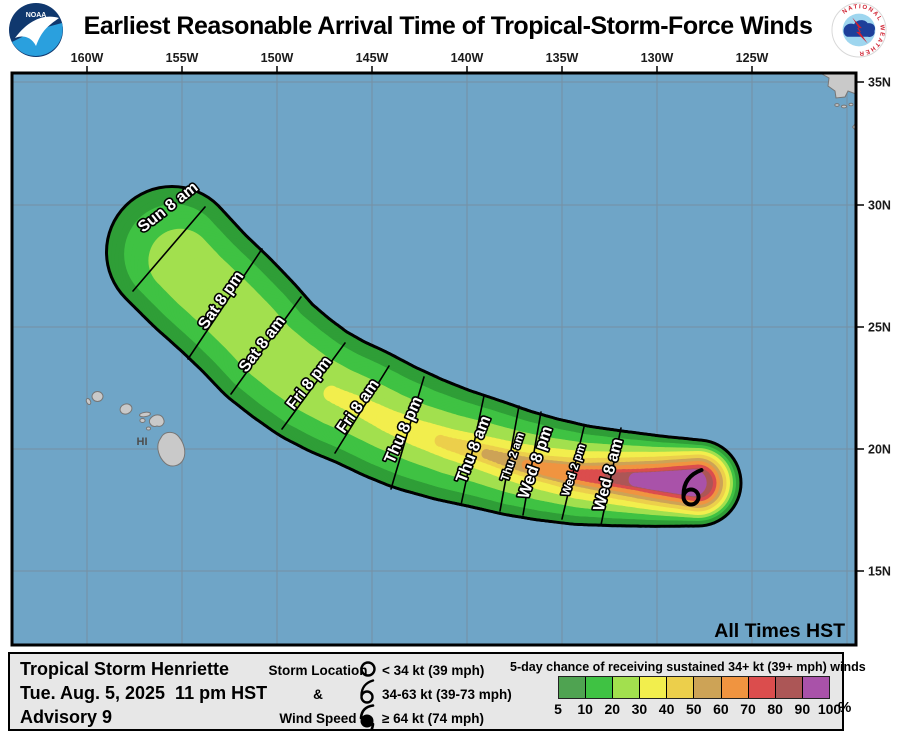 This screenshot has width=897, height=736. Describe the element at coordinates (372, 58) in the screenshot. I see `lon-tick-label: 145W` at that location.